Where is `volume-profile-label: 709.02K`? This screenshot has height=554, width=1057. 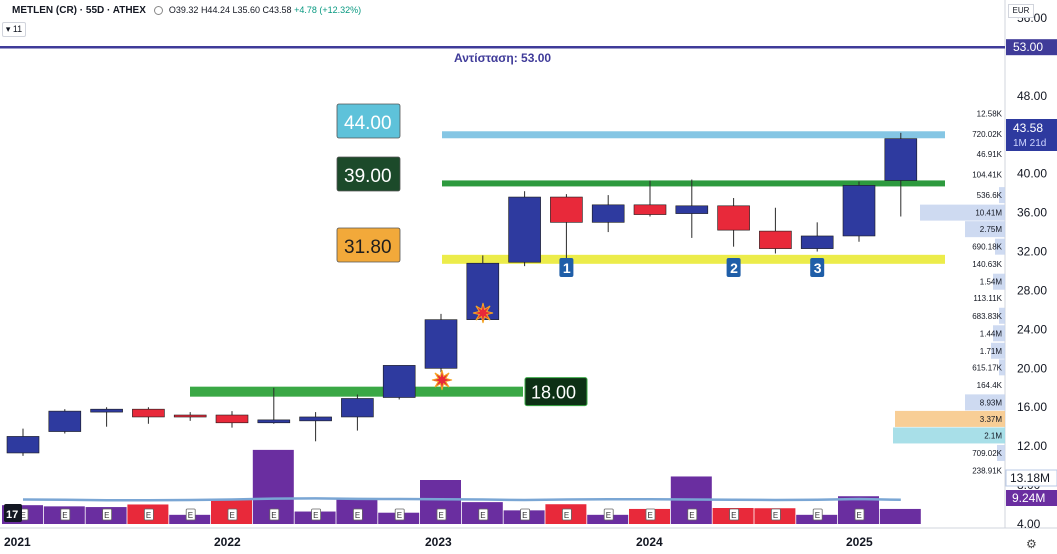 volume-profile-label: 709.02K is located at coordinates (987, 453).